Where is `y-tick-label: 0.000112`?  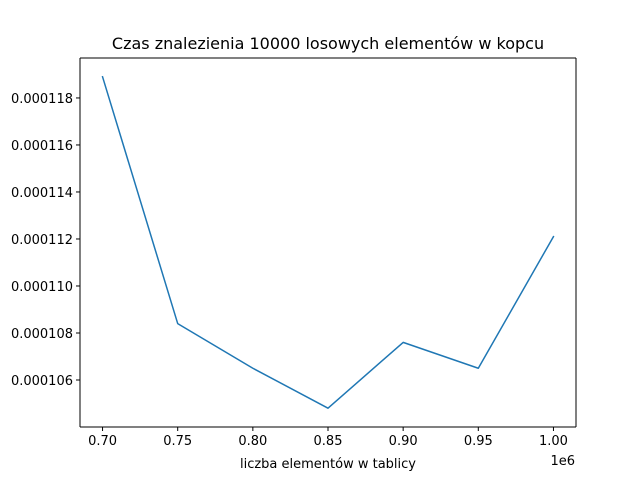
y-tick-label: 0.000112 is located at coordinates (42, 240).